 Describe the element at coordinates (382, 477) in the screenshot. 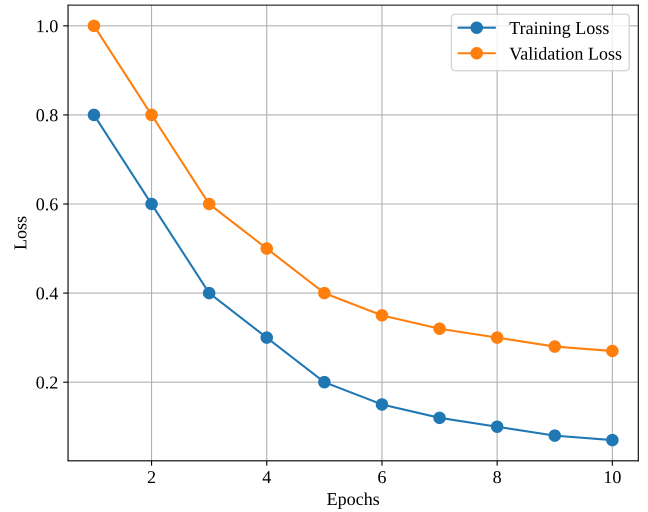

I see `x-tick-label: 6` at that location.